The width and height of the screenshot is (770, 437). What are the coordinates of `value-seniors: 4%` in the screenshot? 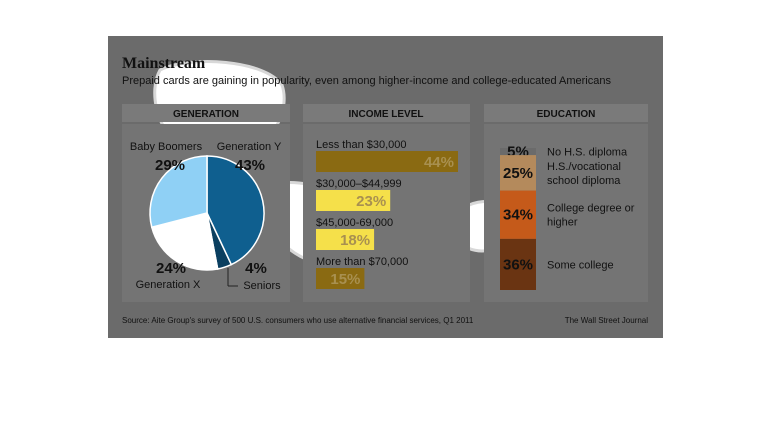 It's located at (256, 268).